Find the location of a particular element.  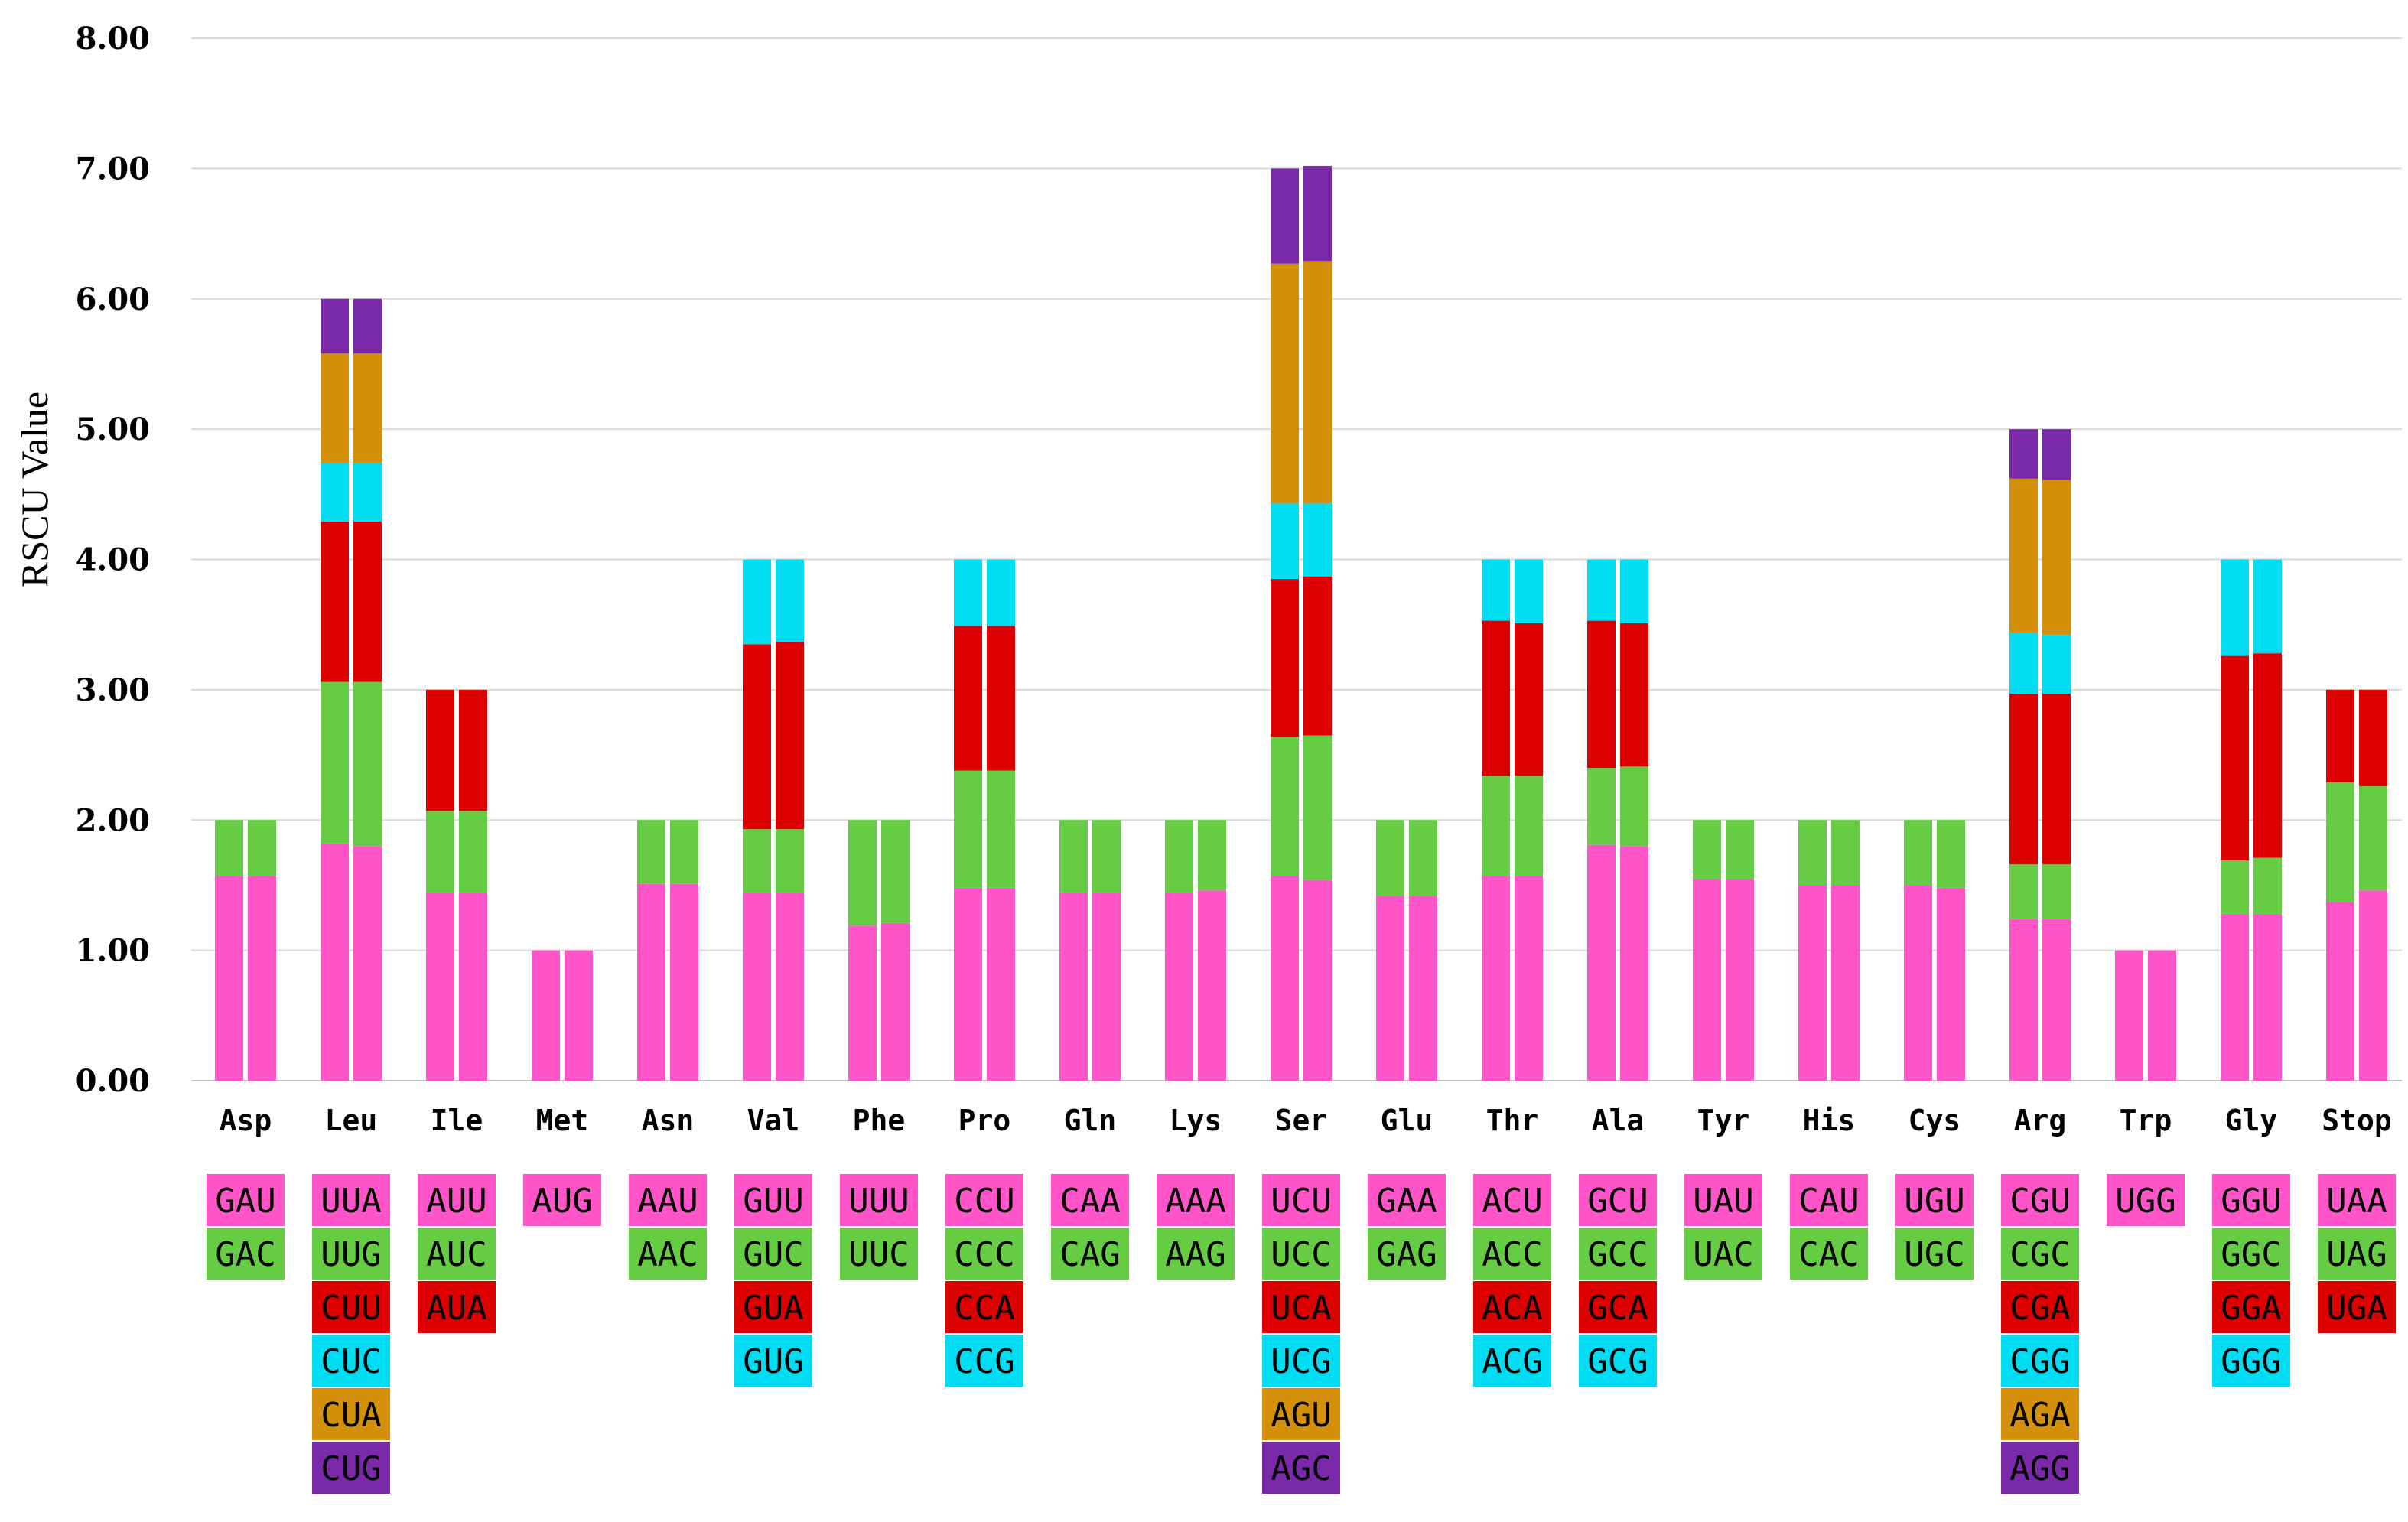

bar-segment-his-cau is located at coordinates (1812, 983).